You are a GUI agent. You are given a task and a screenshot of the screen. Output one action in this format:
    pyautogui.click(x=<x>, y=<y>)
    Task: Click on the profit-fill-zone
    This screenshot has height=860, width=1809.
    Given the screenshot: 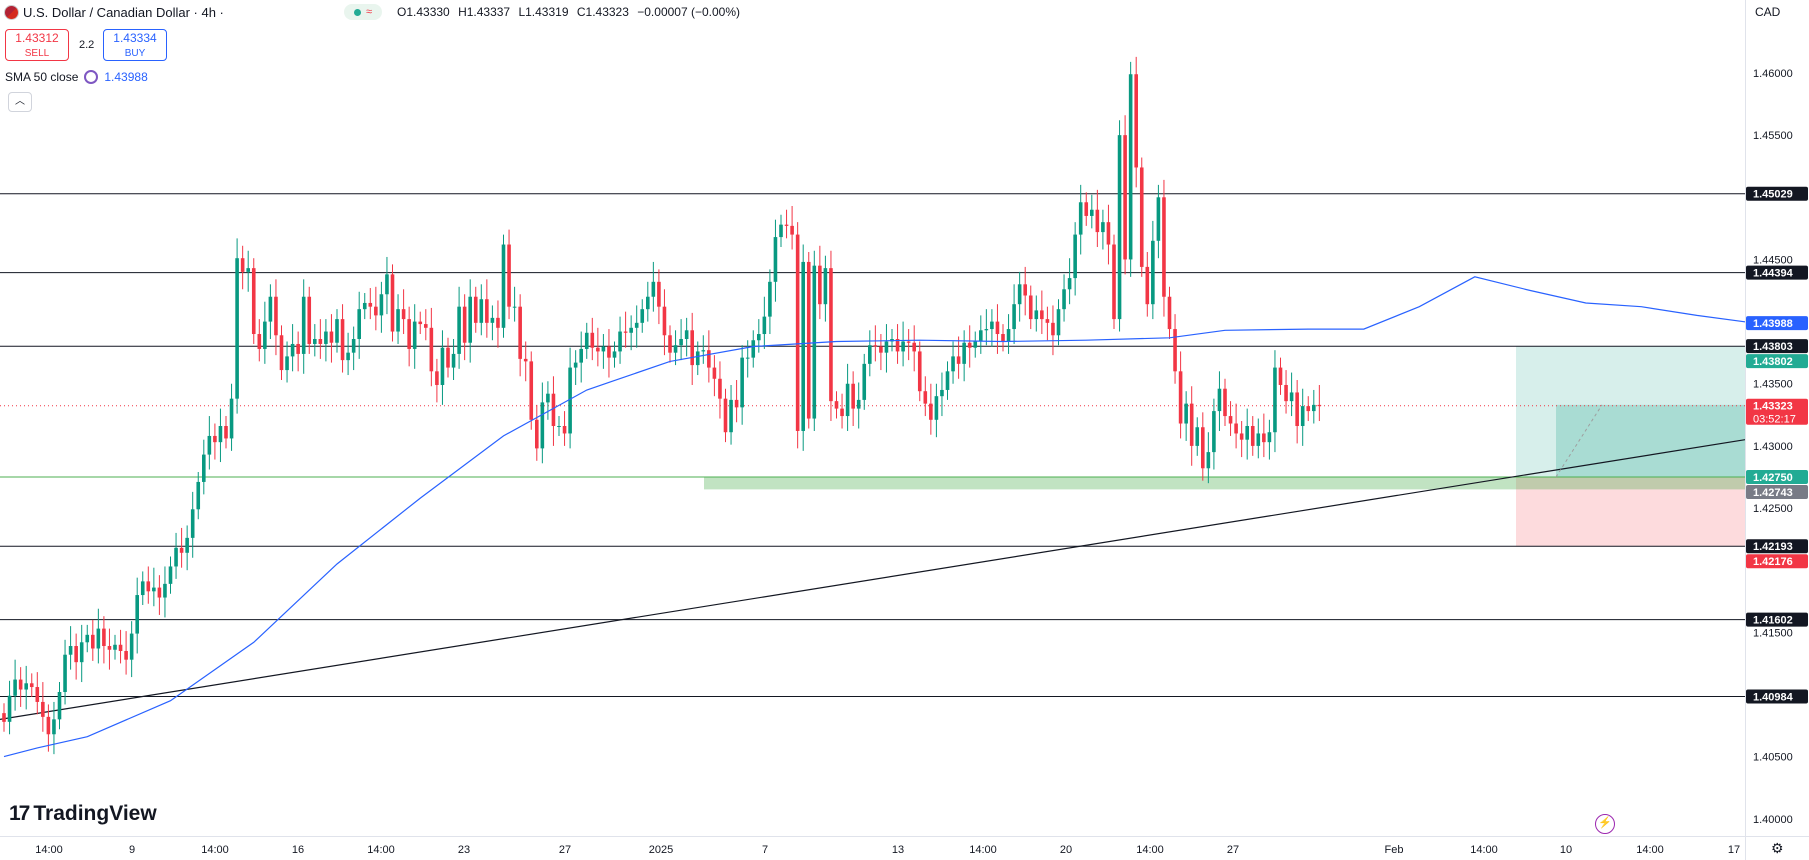 What is the action you would take?
    pyautogui.click(x=1650, y=440)
    